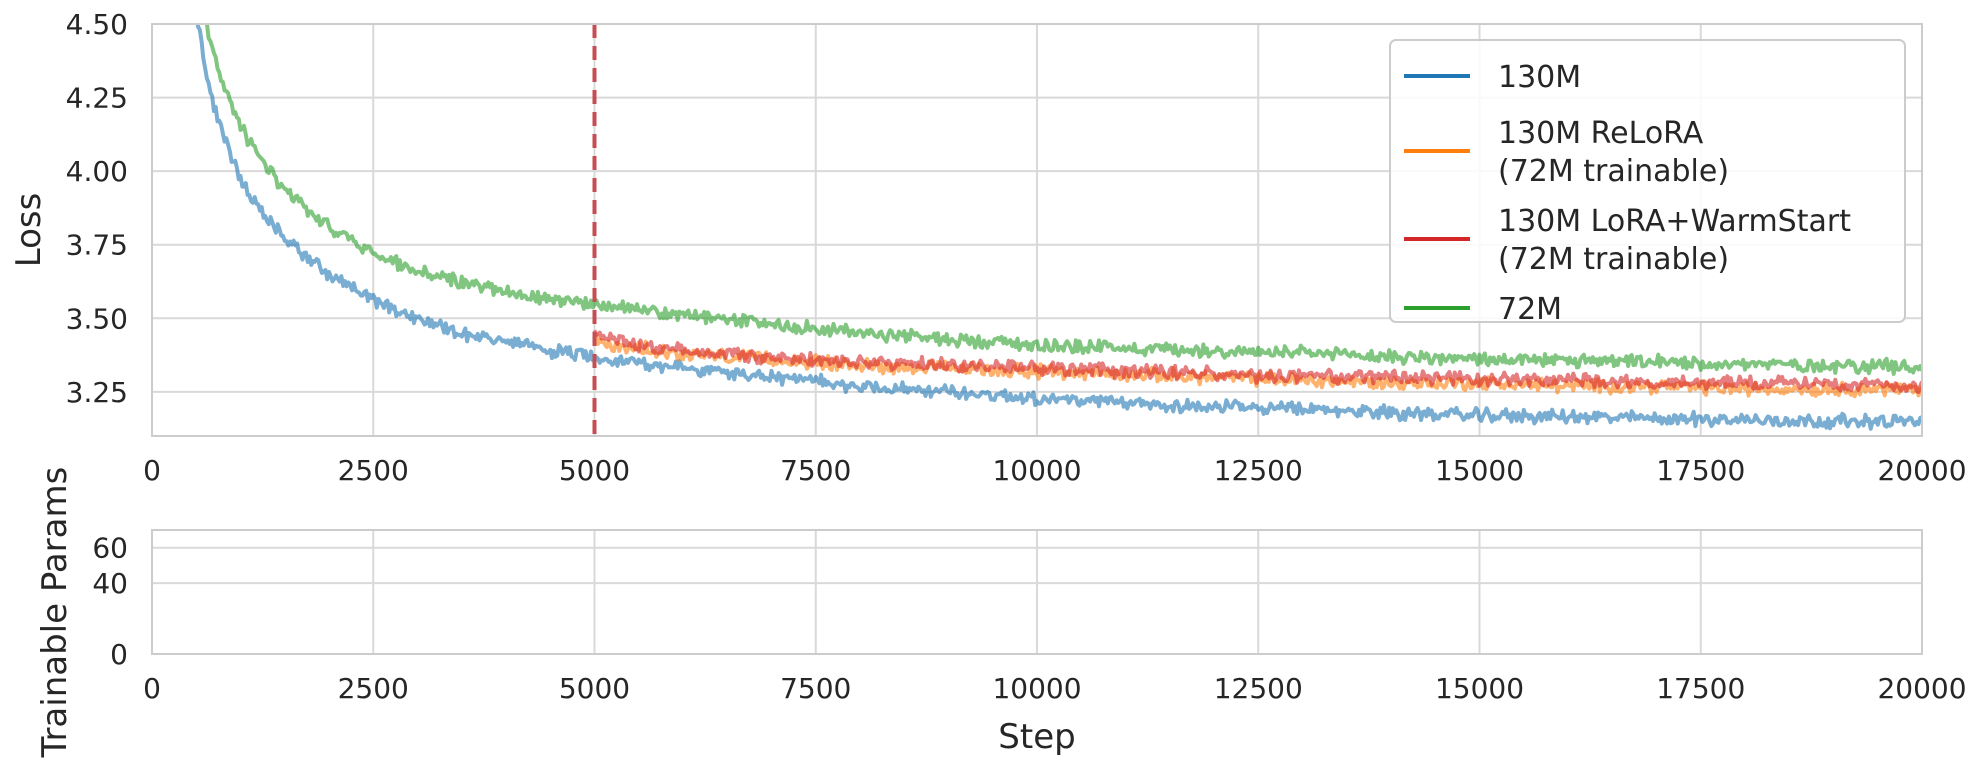 The width and height of the screenshot is (1981, 768). What do you see at coordinates (1613, 152) in the screenshot?
I see `legend-label-1: 130M ReLoRA (72M trainable)` at bounding box center [1613, 152].